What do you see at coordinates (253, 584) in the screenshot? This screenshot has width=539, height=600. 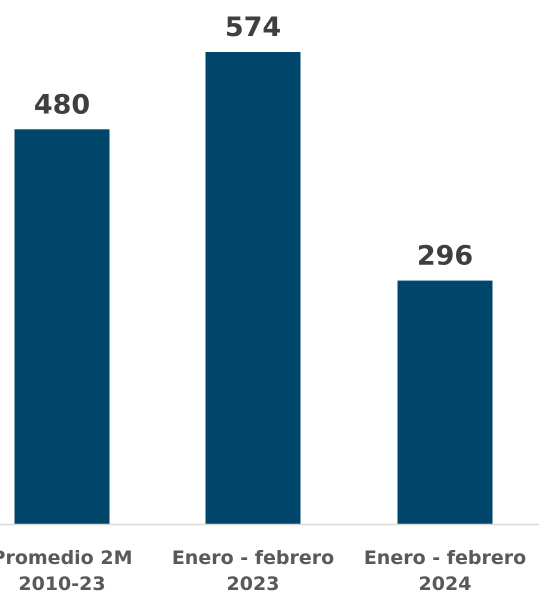 I see `category-label-1-line-1: 2023` at bounding box center [253, 584].